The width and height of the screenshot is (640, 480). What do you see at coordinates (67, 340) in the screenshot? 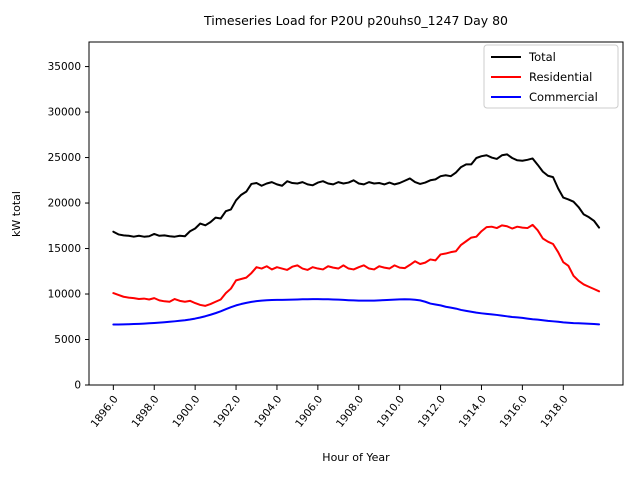
I see `y-tick-label: 5000` at bounding box center [67, 340].